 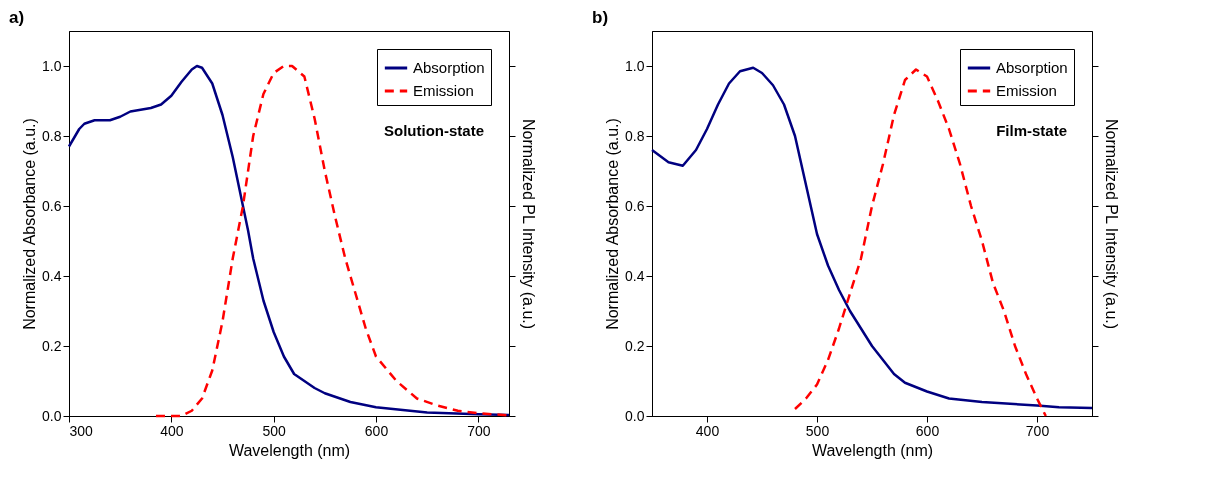 What do you see at coordinates (17, 17) in the screenshot?
I see `chart-title: a)` at bounding box center [17, 17].